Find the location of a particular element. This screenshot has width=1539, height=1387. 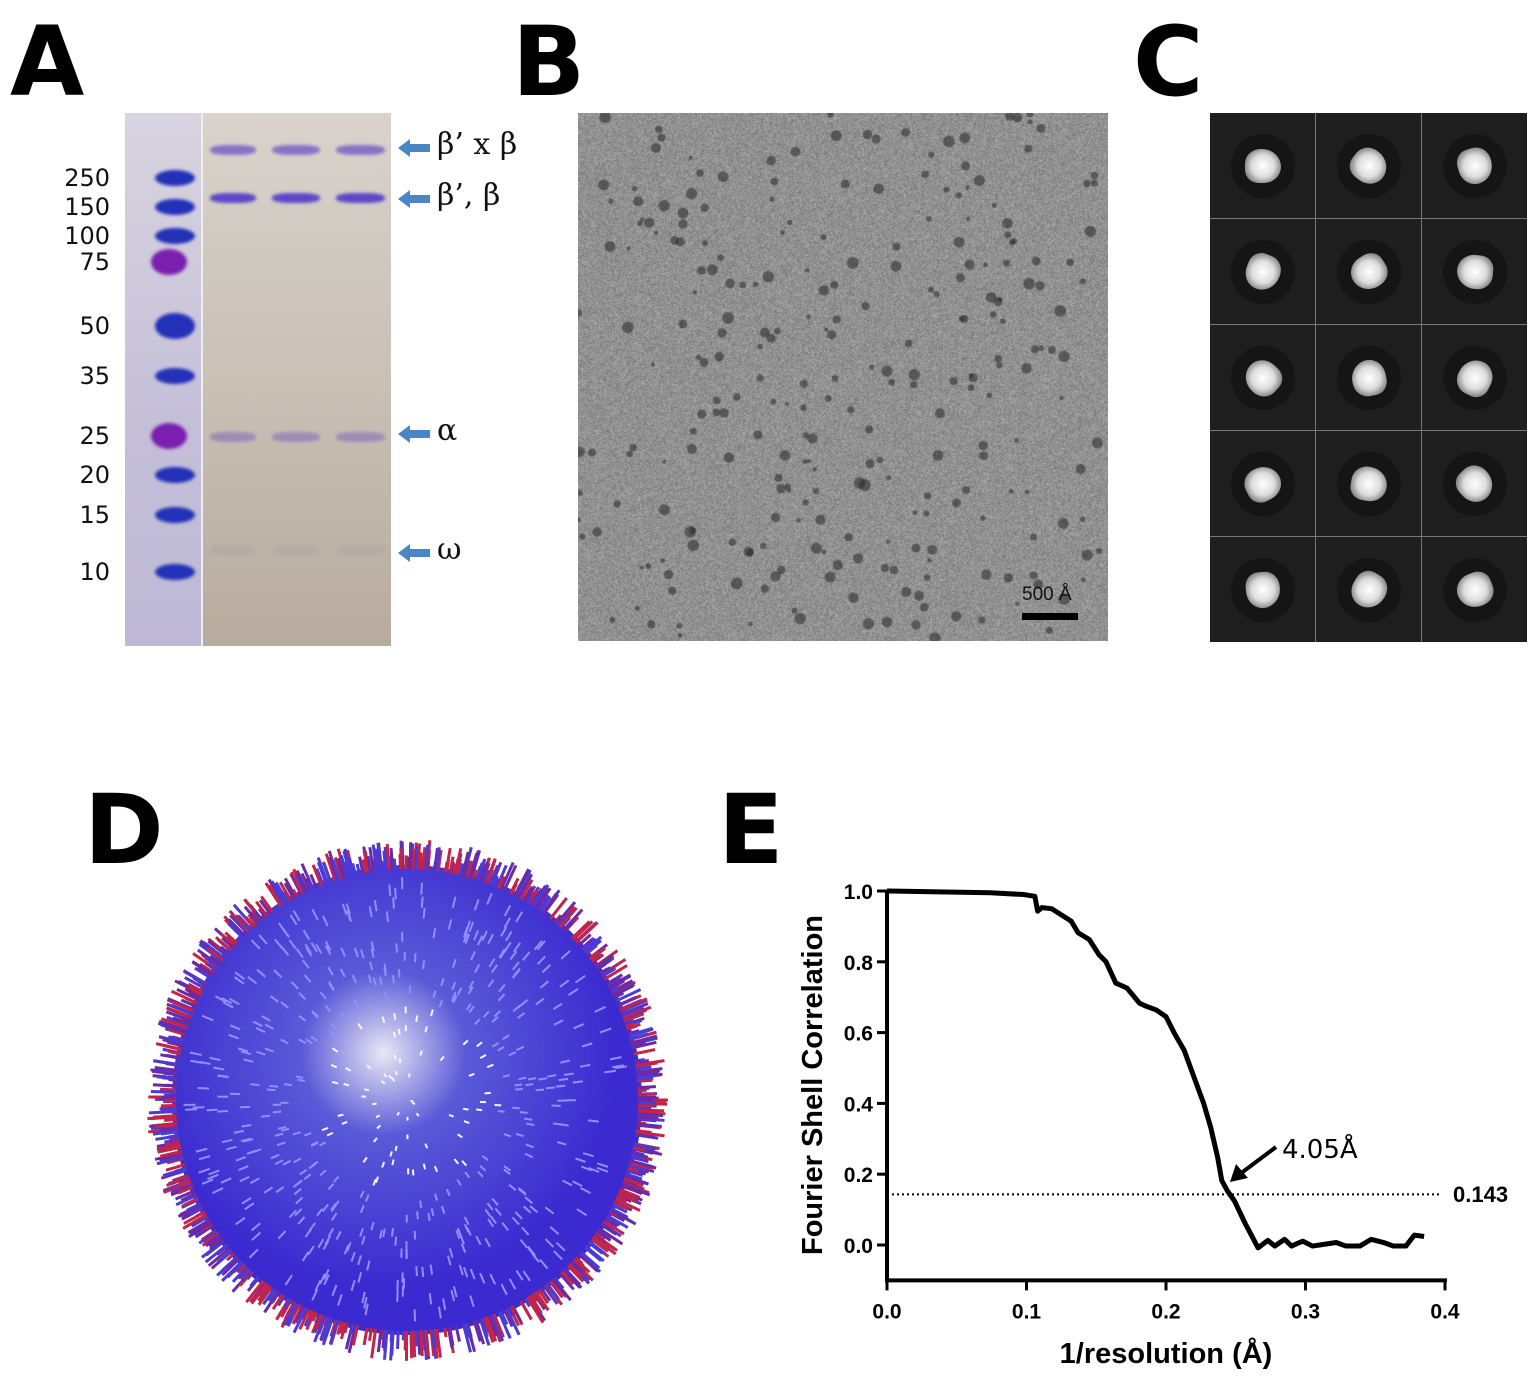

fsc-curve is located at coordinates (1155, 1069).